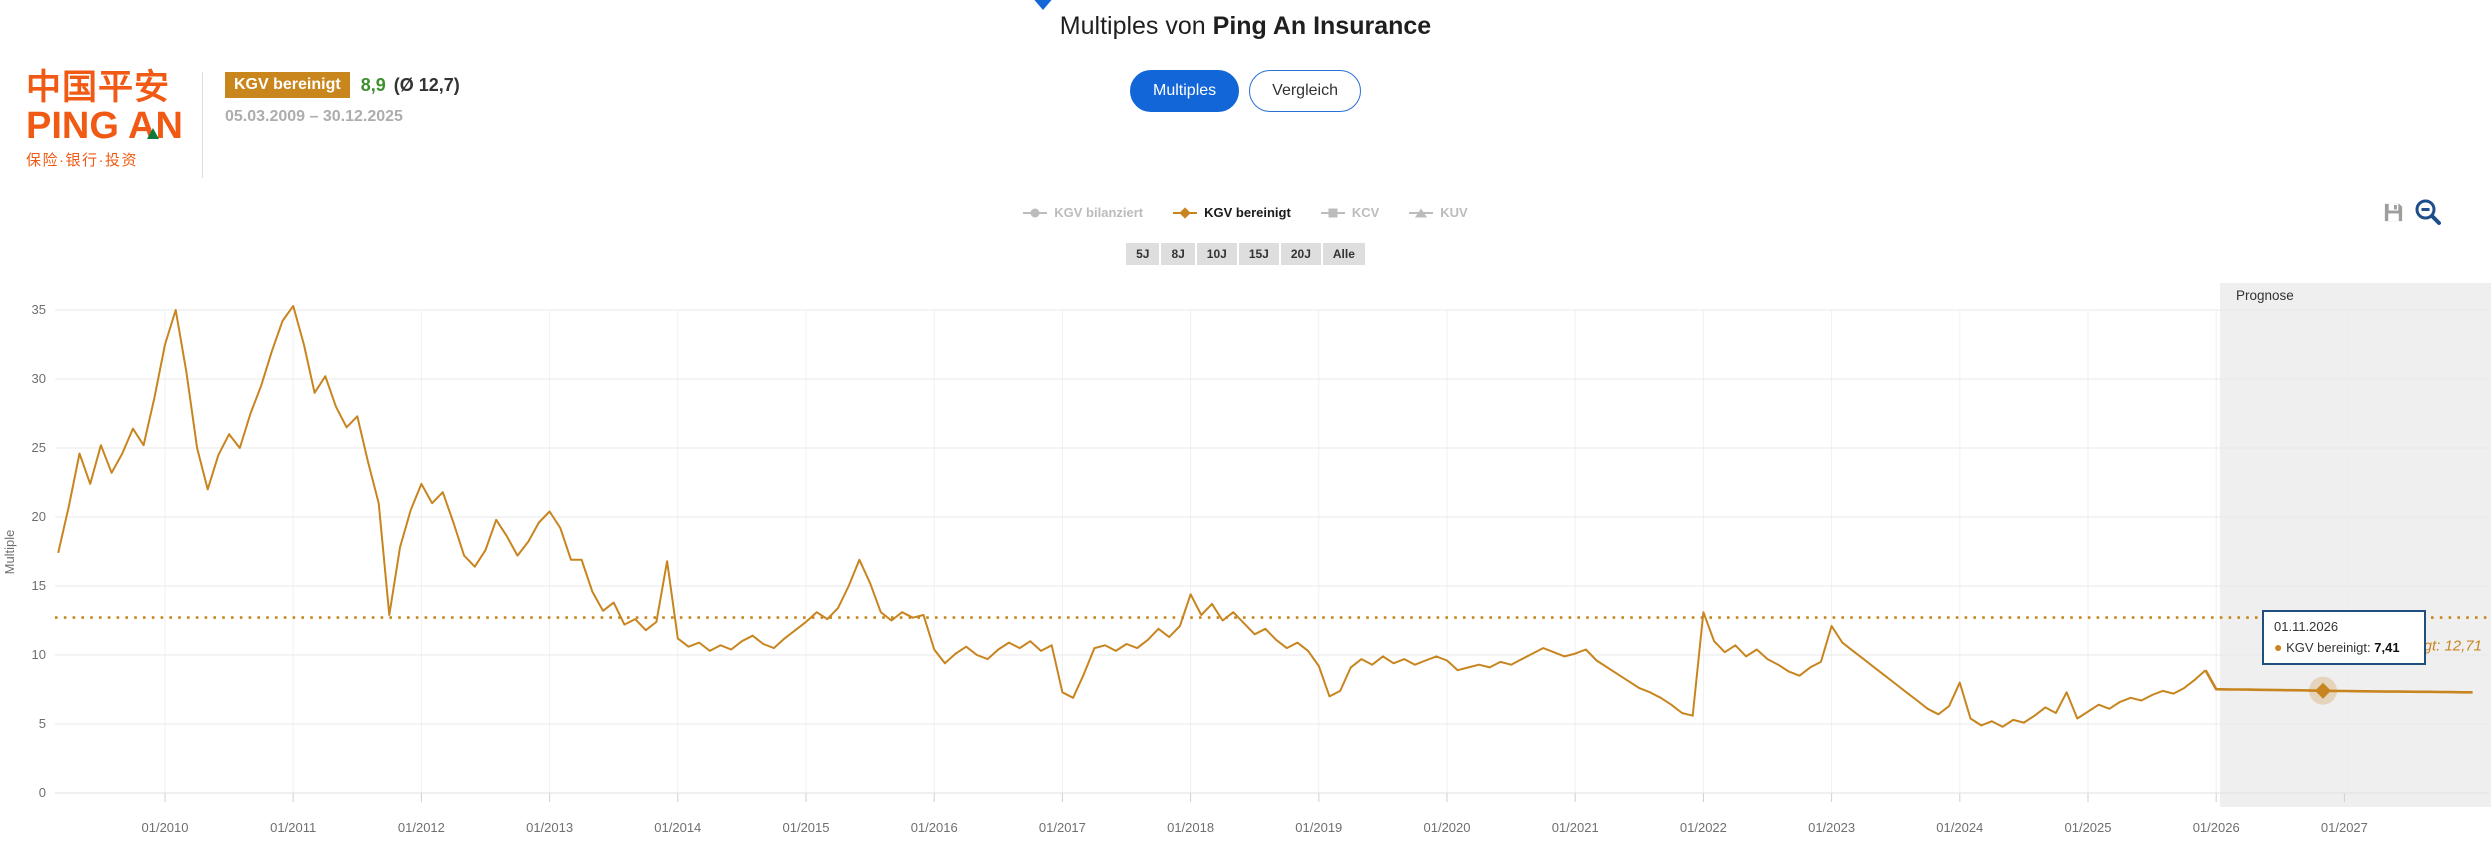  What do you see at coordinates (165, 827) in the screenshot?
I see `x-tick-label: 01/2010` at bounding box center [165, 827].